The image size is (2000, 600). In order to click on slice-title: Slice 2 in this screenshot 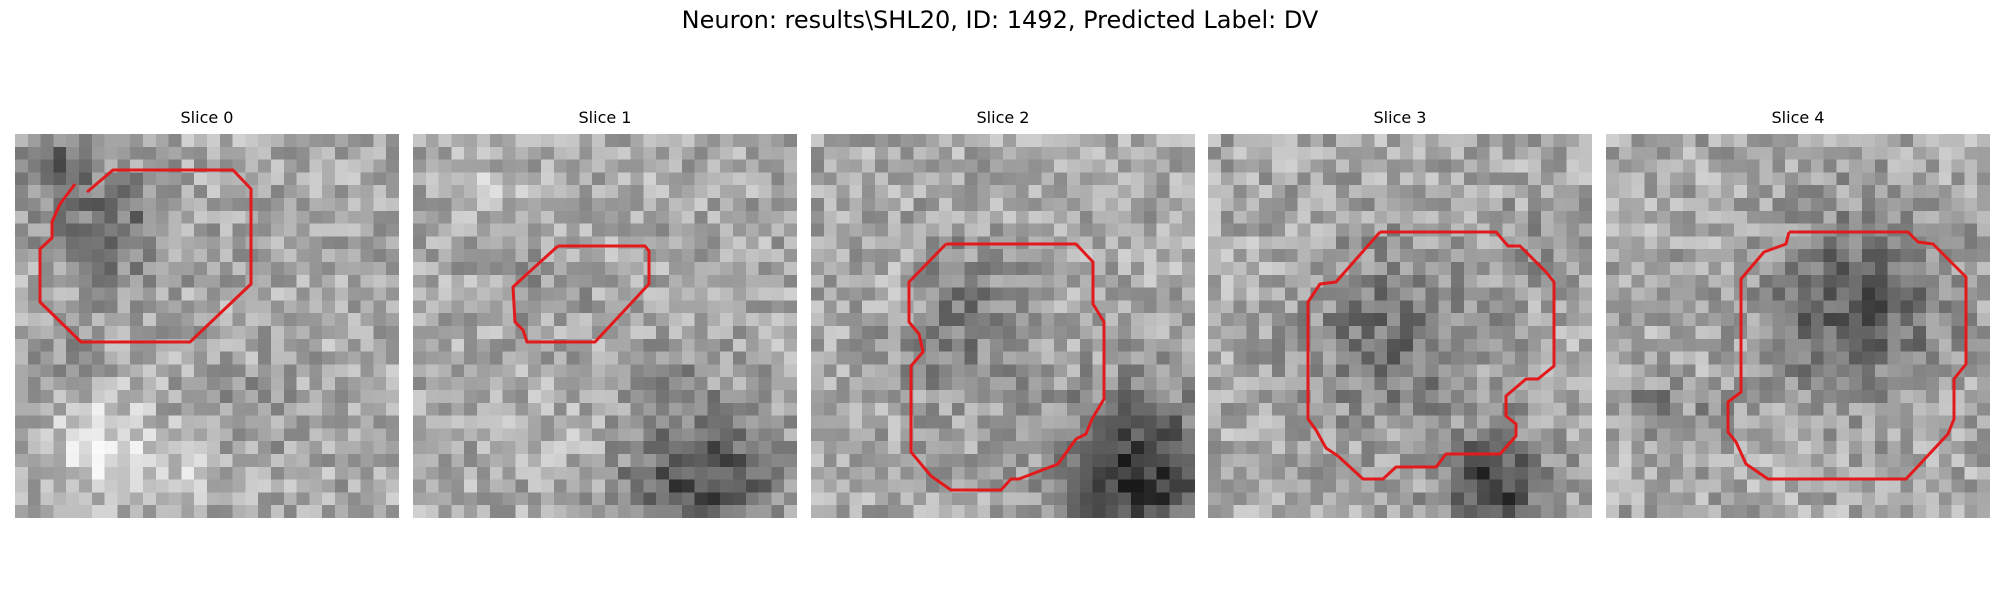, I will do `click(1003, 117)`.